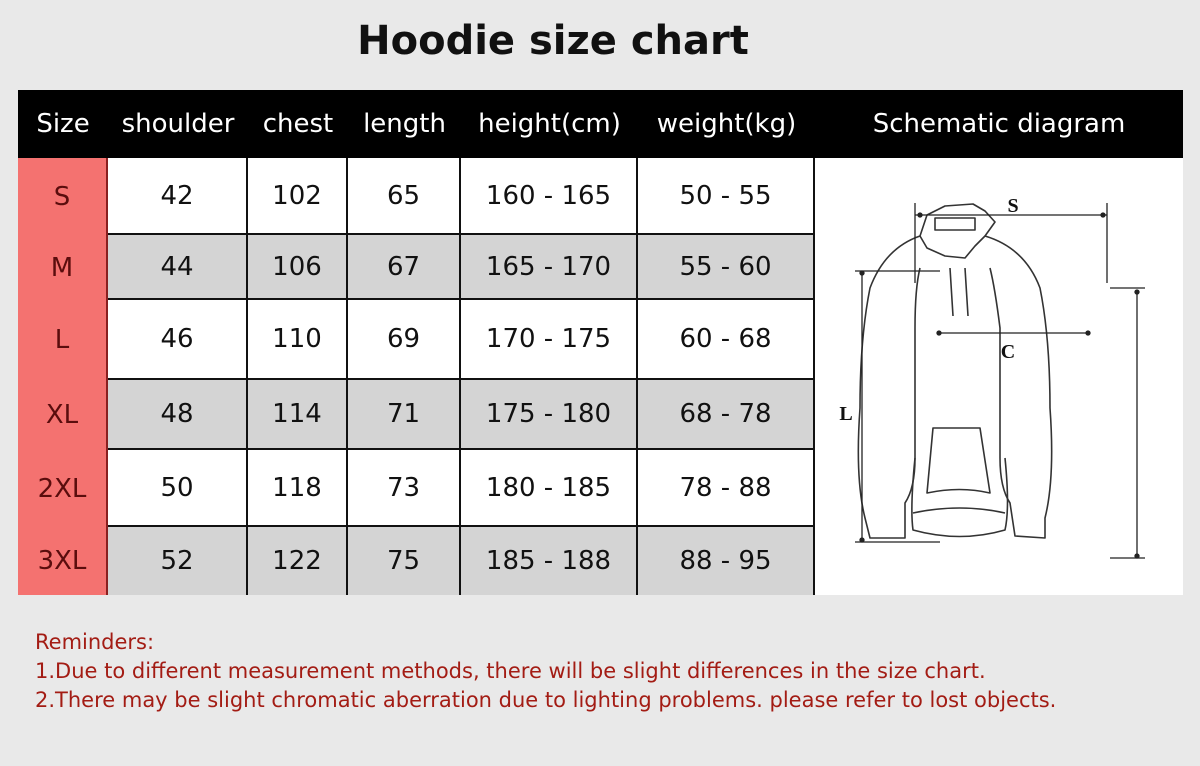 Image resolution: width=1200 pixels, height=766 pixels. What do you see at coordinates (63, 415) in the screenshot?
I see `cell-size: XL` at bounding box center [63, 415].